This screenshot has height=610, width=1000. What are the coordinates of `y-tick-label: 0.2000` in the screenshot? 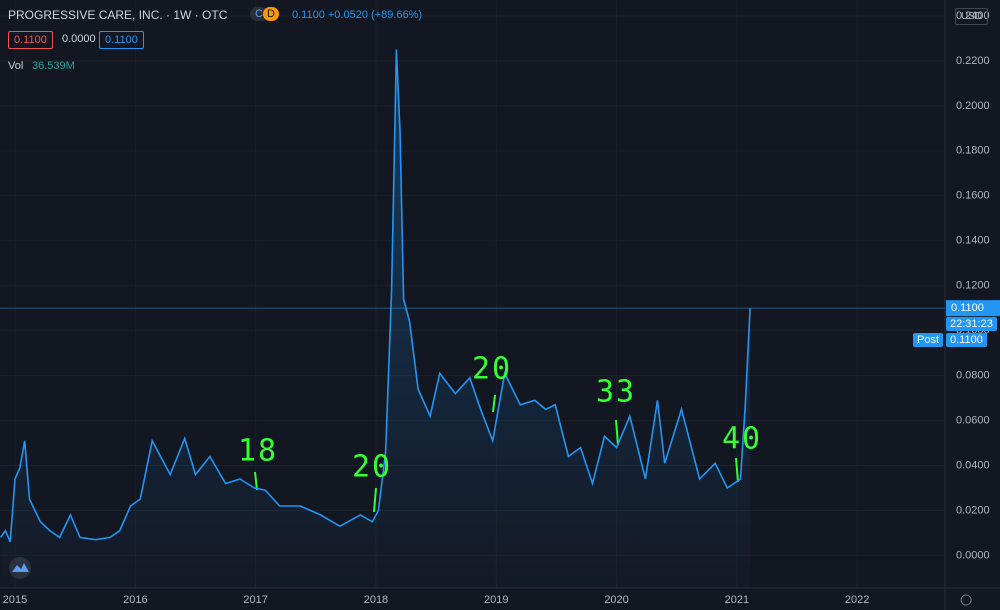 It's located at (973, 106).